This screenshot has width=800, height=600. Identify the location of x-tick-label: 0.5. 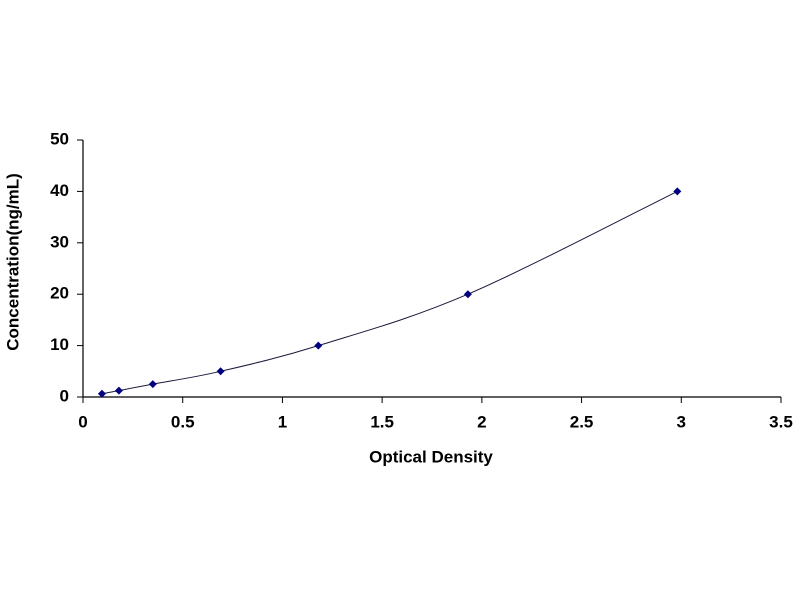
(183, 421).